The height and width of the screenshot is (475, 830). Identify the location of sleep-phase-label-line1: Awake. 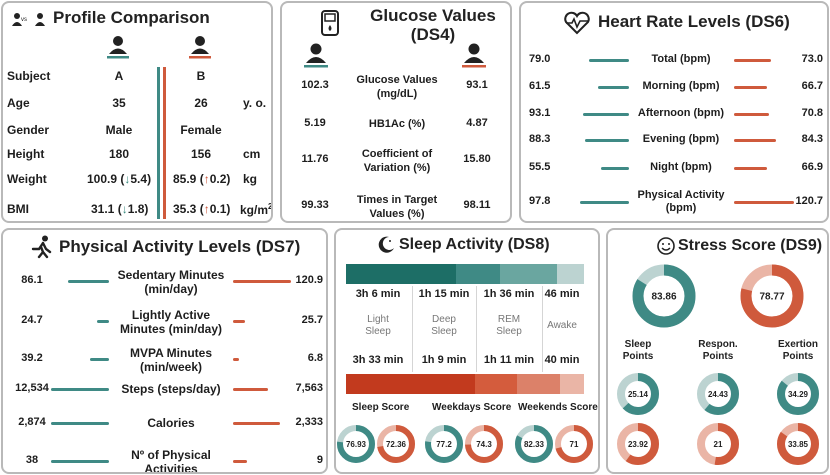
(562, 325).